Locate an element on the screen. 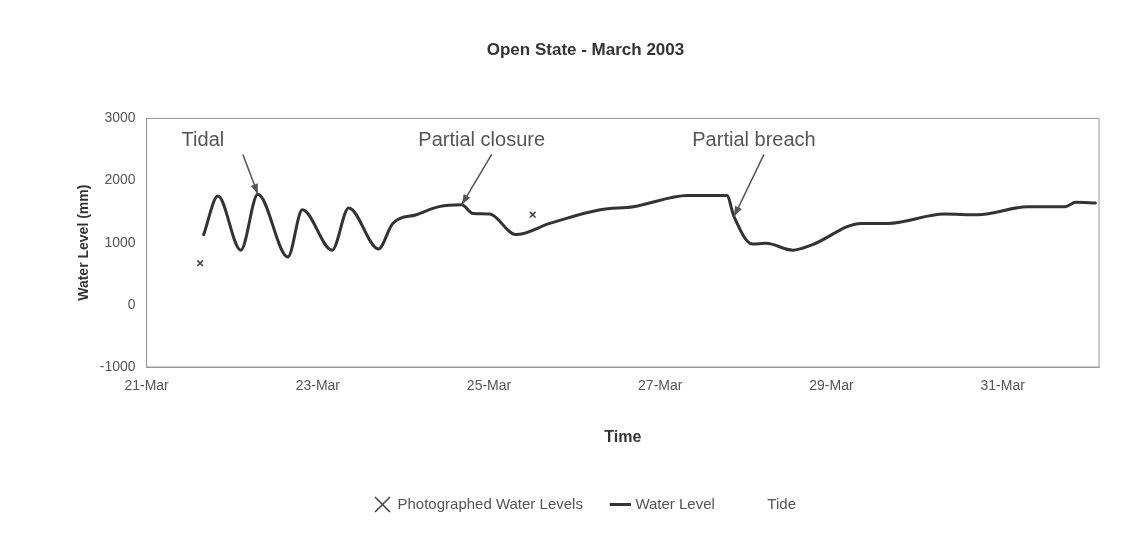 This screenshot has width=1135, height=534. legend-label: Water Level is located at coordinates (675, 503).